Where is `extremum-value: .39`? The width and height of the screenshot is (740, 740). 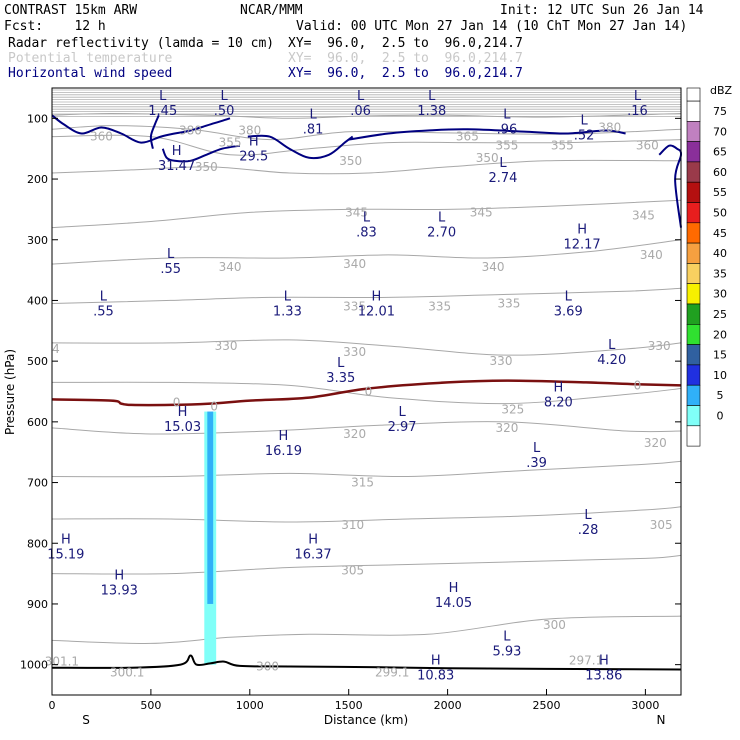
extremum-value: .39 is located at coordinates (536, 463).